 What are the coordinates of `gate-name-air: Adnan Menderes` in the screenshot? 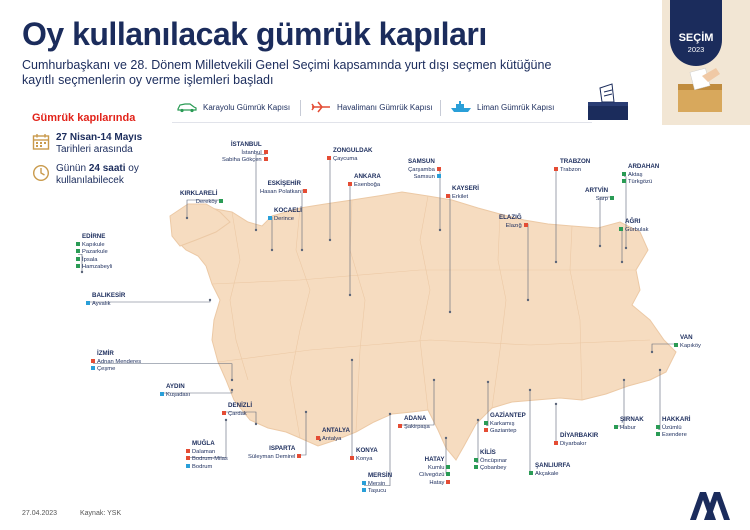 It's located at (119, 361).